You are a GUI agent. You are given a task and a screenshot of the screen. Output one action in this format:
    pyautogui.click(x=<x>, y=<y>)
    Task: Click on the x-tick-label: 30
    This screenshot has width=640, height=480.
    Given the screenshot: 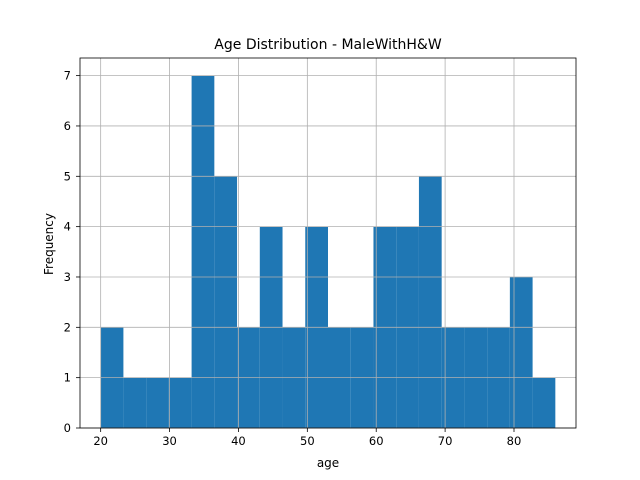 What is the action you would take?
    pyautogui.click(x=169, y=441)
    